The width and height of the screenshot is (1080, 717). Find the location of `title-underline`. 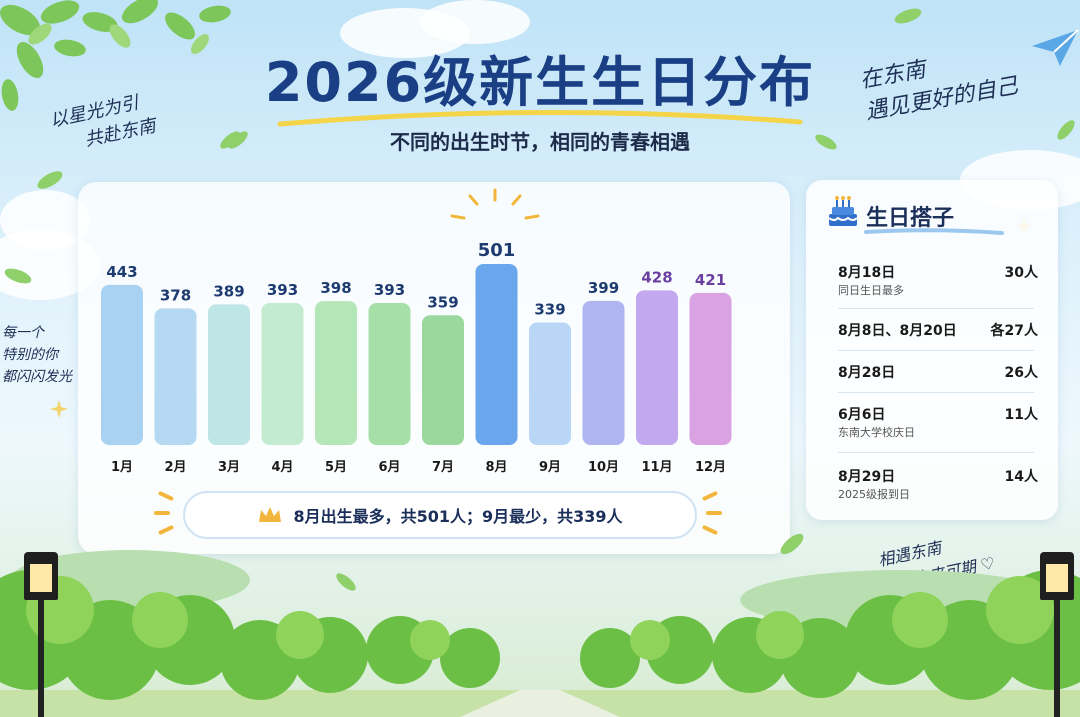

title-underline is located at coordinates (540, 118).